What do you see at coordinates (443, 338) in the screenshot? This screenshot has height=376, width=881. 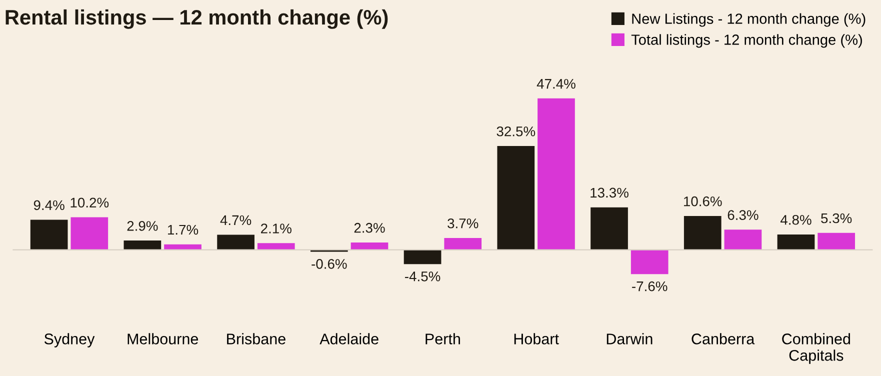 I see `x-tick-label: Perth` at bounding box center [443, 338].